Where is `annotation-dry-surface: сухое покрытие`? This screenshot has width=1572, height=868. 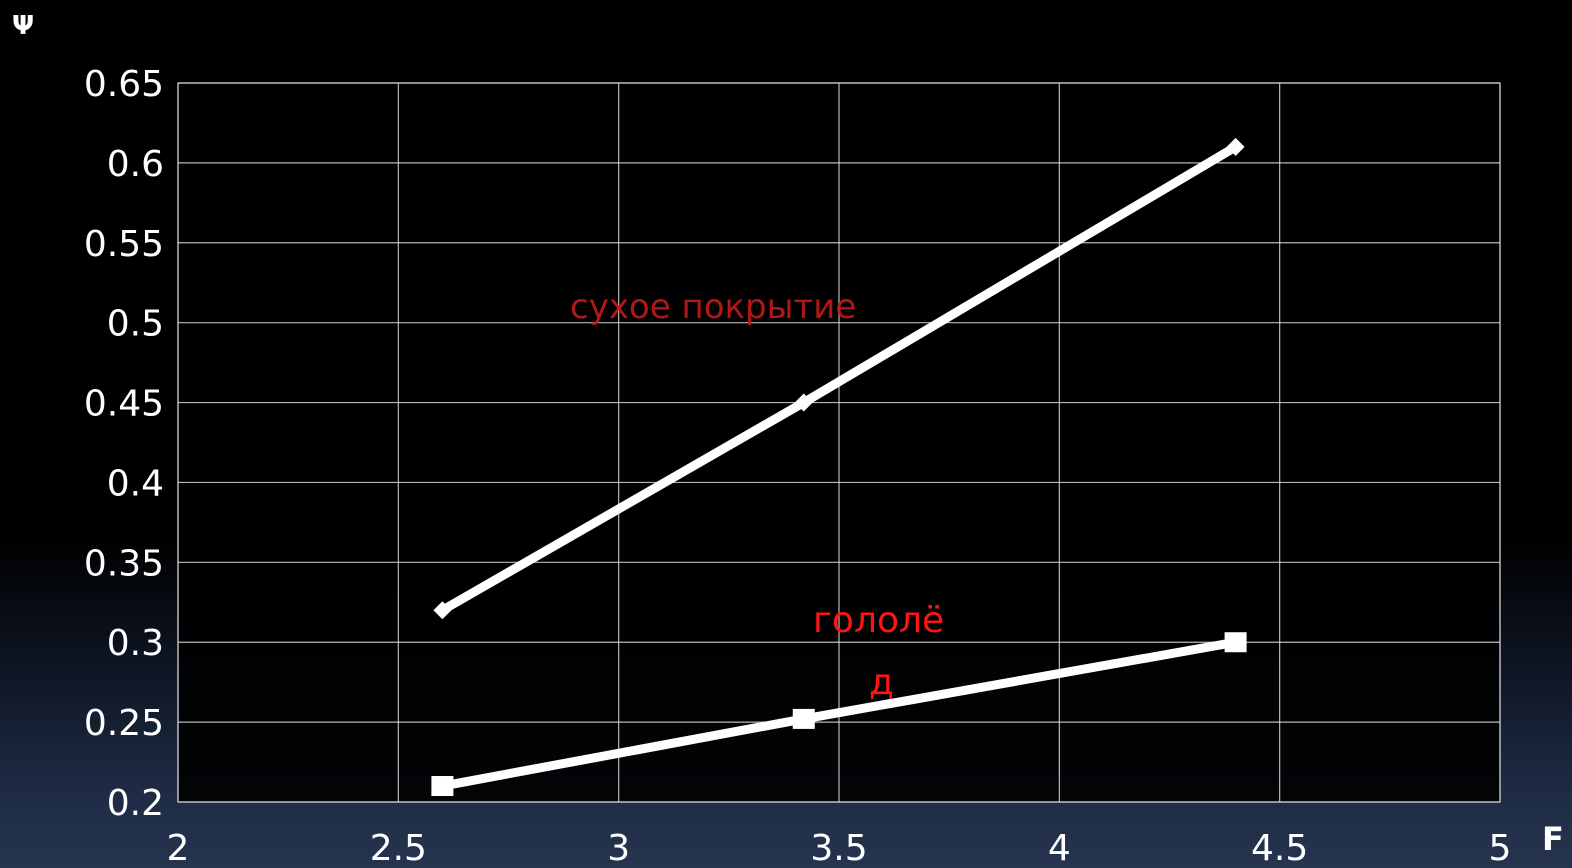 annotation-dry-surface: сухое покрытие is located at coordinates (713, 307).